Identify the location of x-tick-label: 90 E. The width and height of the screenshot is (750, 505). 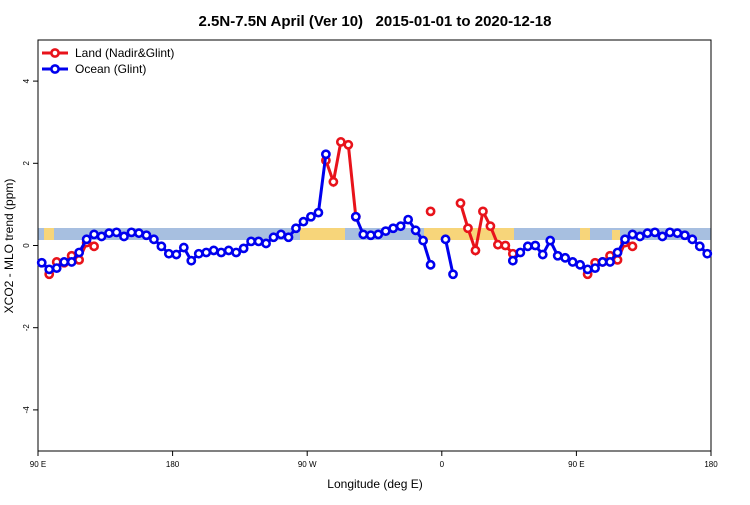
(38, 464).